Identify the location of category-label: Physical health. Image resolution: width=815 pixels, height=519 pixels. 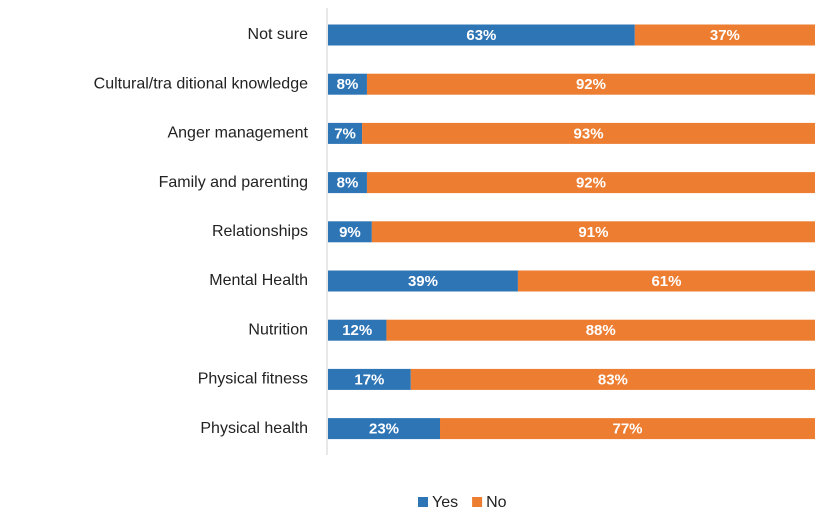
(254, 428).